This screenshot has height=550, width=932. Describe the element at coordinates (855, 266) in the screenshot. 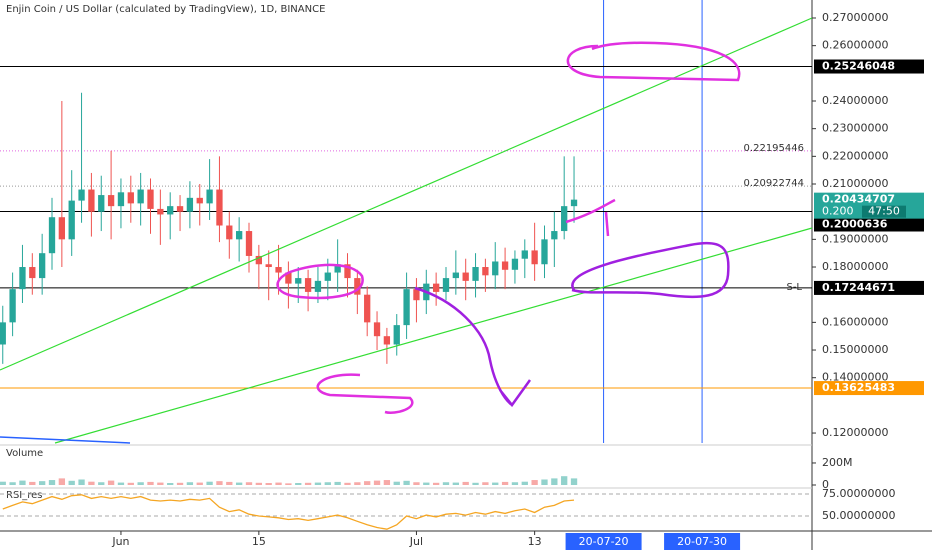

I see `y-tick-label: 0.18000000` at that location.